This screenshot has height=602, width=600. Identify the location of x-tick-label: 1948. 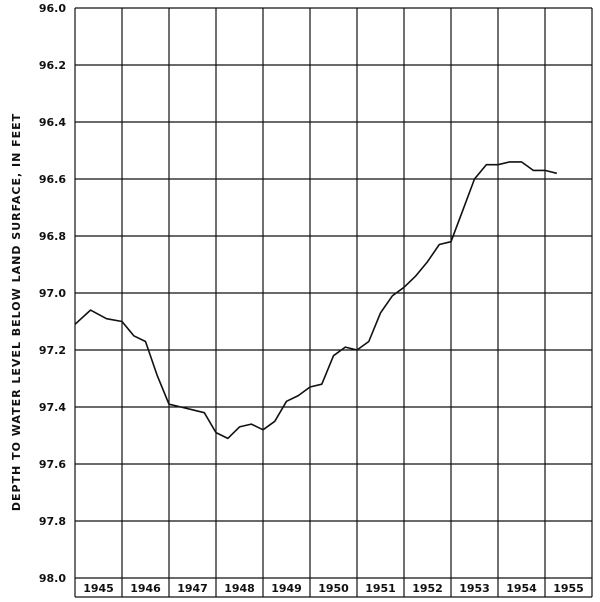
(239, 588).